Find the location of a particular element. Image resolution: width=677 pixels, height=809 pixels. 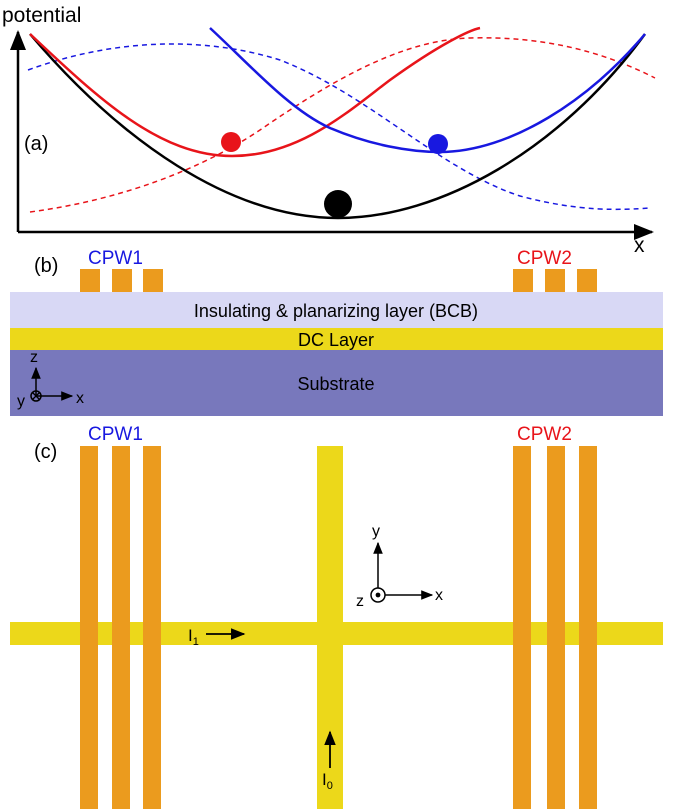

substrate-layer is located at coordinates (336, 383).